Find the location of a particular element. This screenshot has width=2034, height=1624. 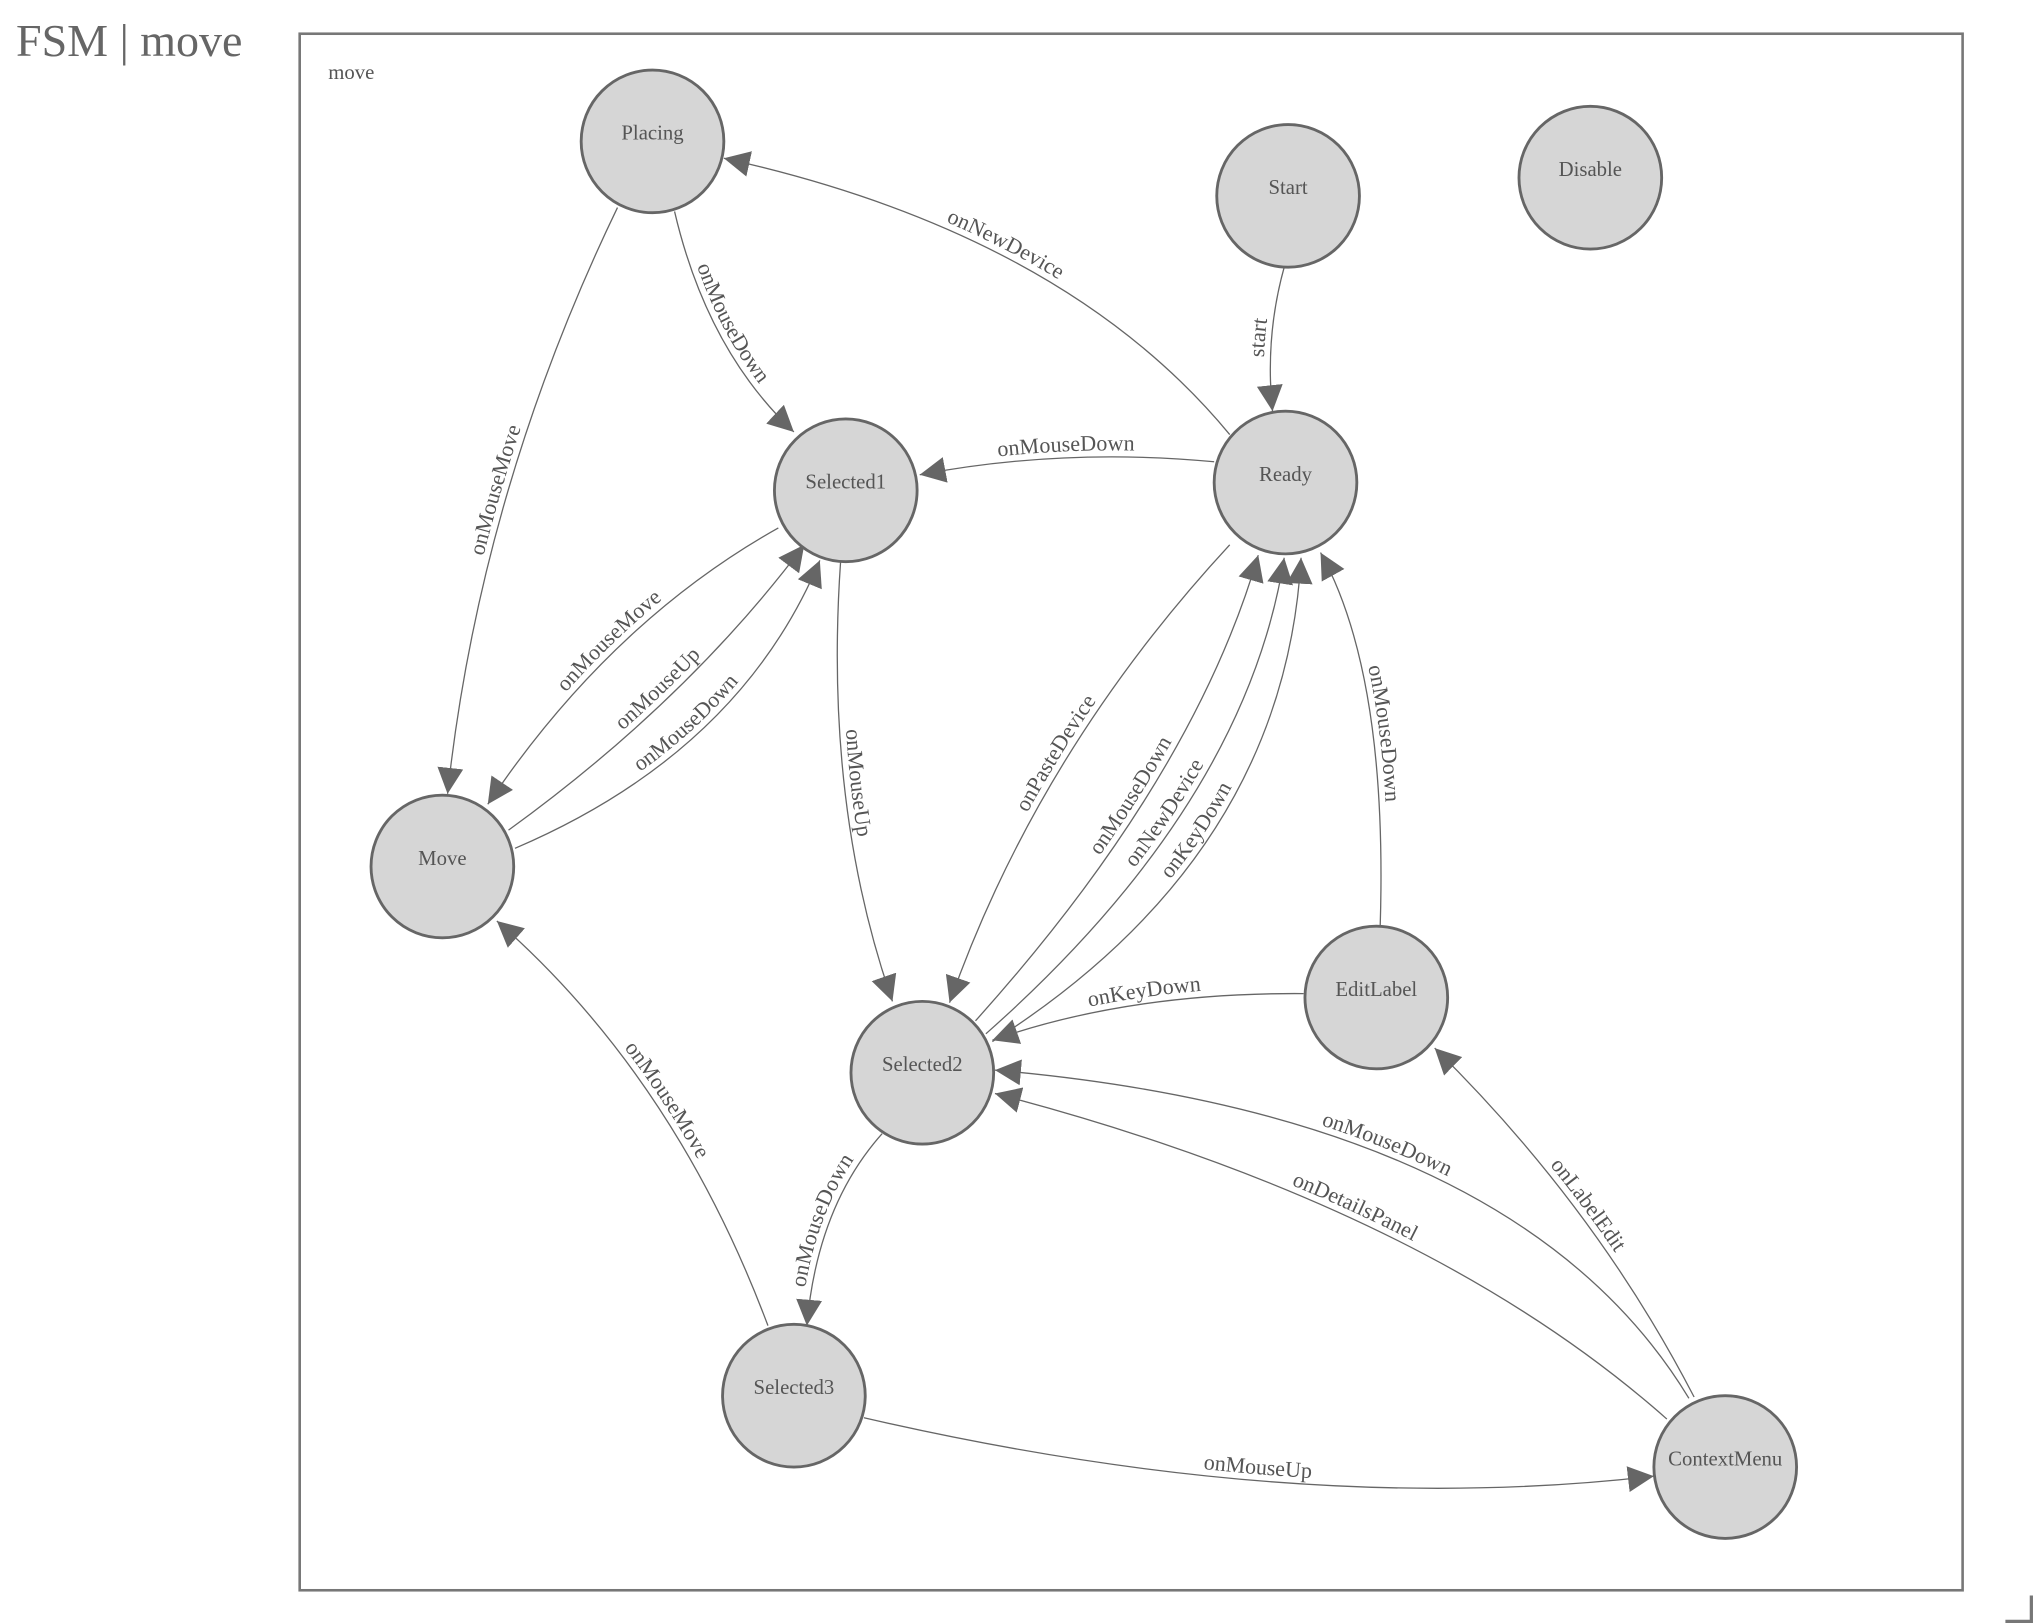

state-label: Placing is located at coordinates (652, 134).